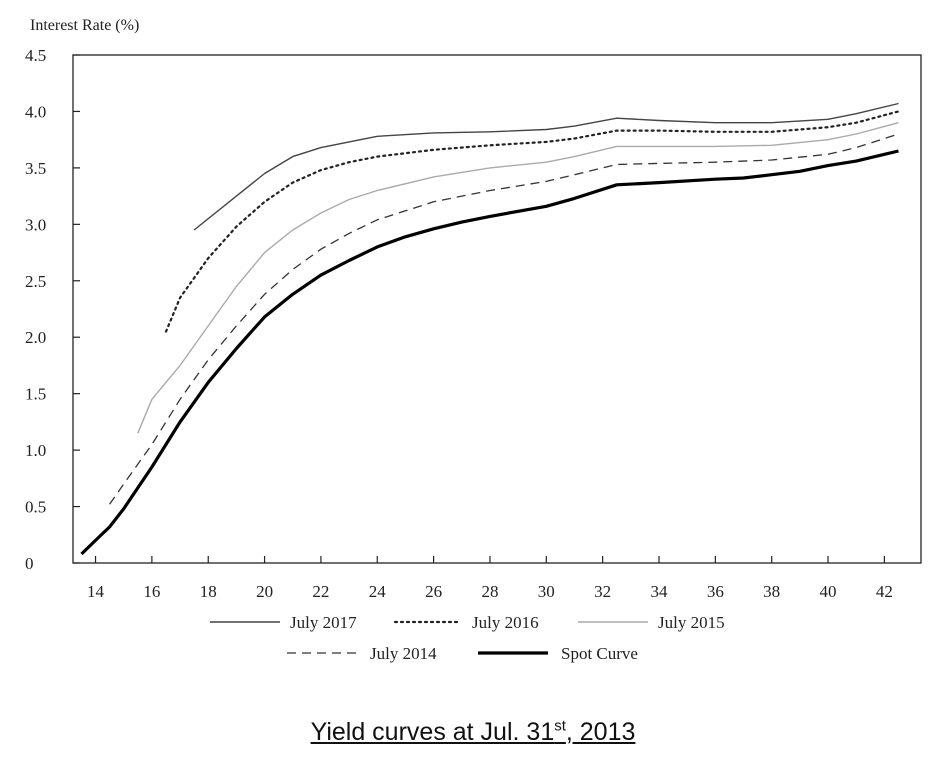 Image resolution: width=946 pixels, height=763 pixels. Describe the element at coordinates (828, 591) in the screenshot. I see `x-tick-label: 40` at that location.